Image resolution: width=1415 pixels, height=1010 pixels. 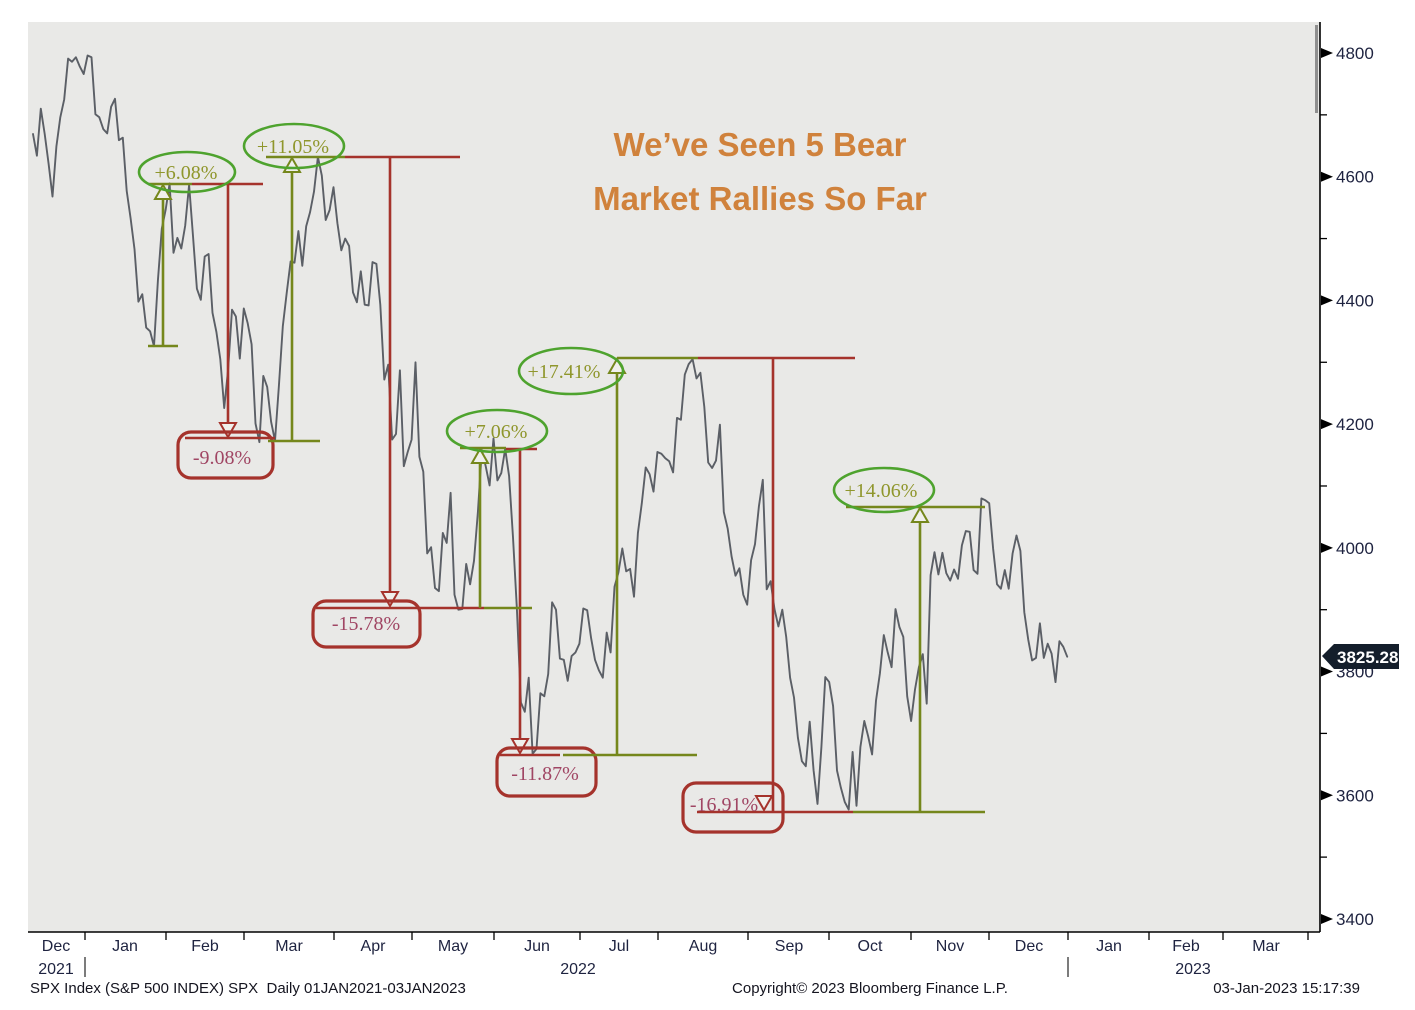 I want to click on decline-percent-label: -16.91%, so click(x=724, y=805).